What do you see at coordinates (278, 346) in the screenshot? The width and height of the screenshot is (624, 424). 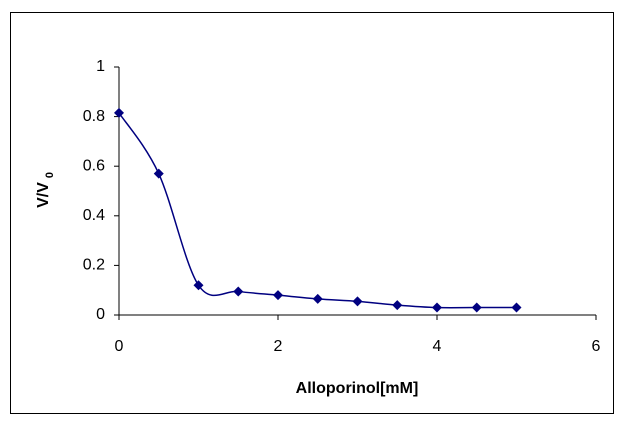 I see `x-tick-label: 2` at bounding box center [278, 346].